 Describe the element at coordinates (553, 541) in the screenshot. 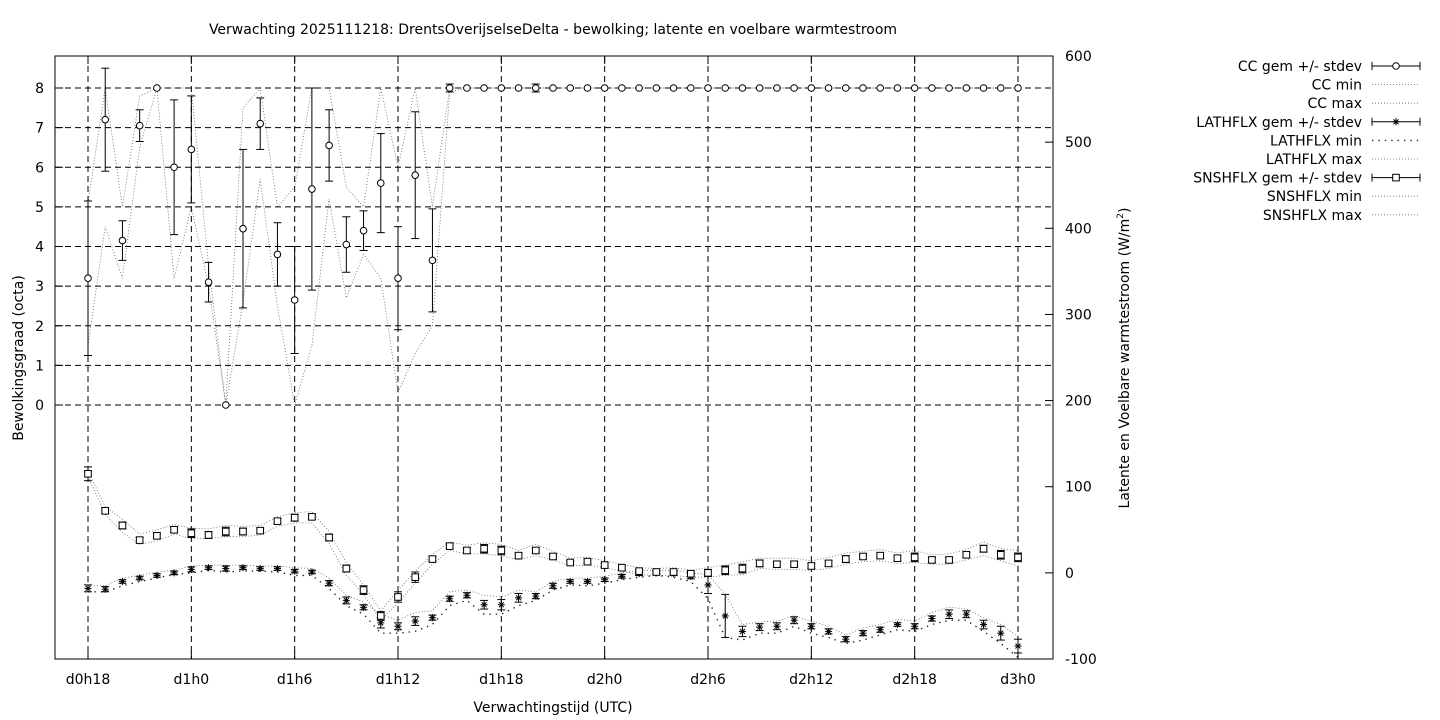

I see `snsh-max-line` at that location.